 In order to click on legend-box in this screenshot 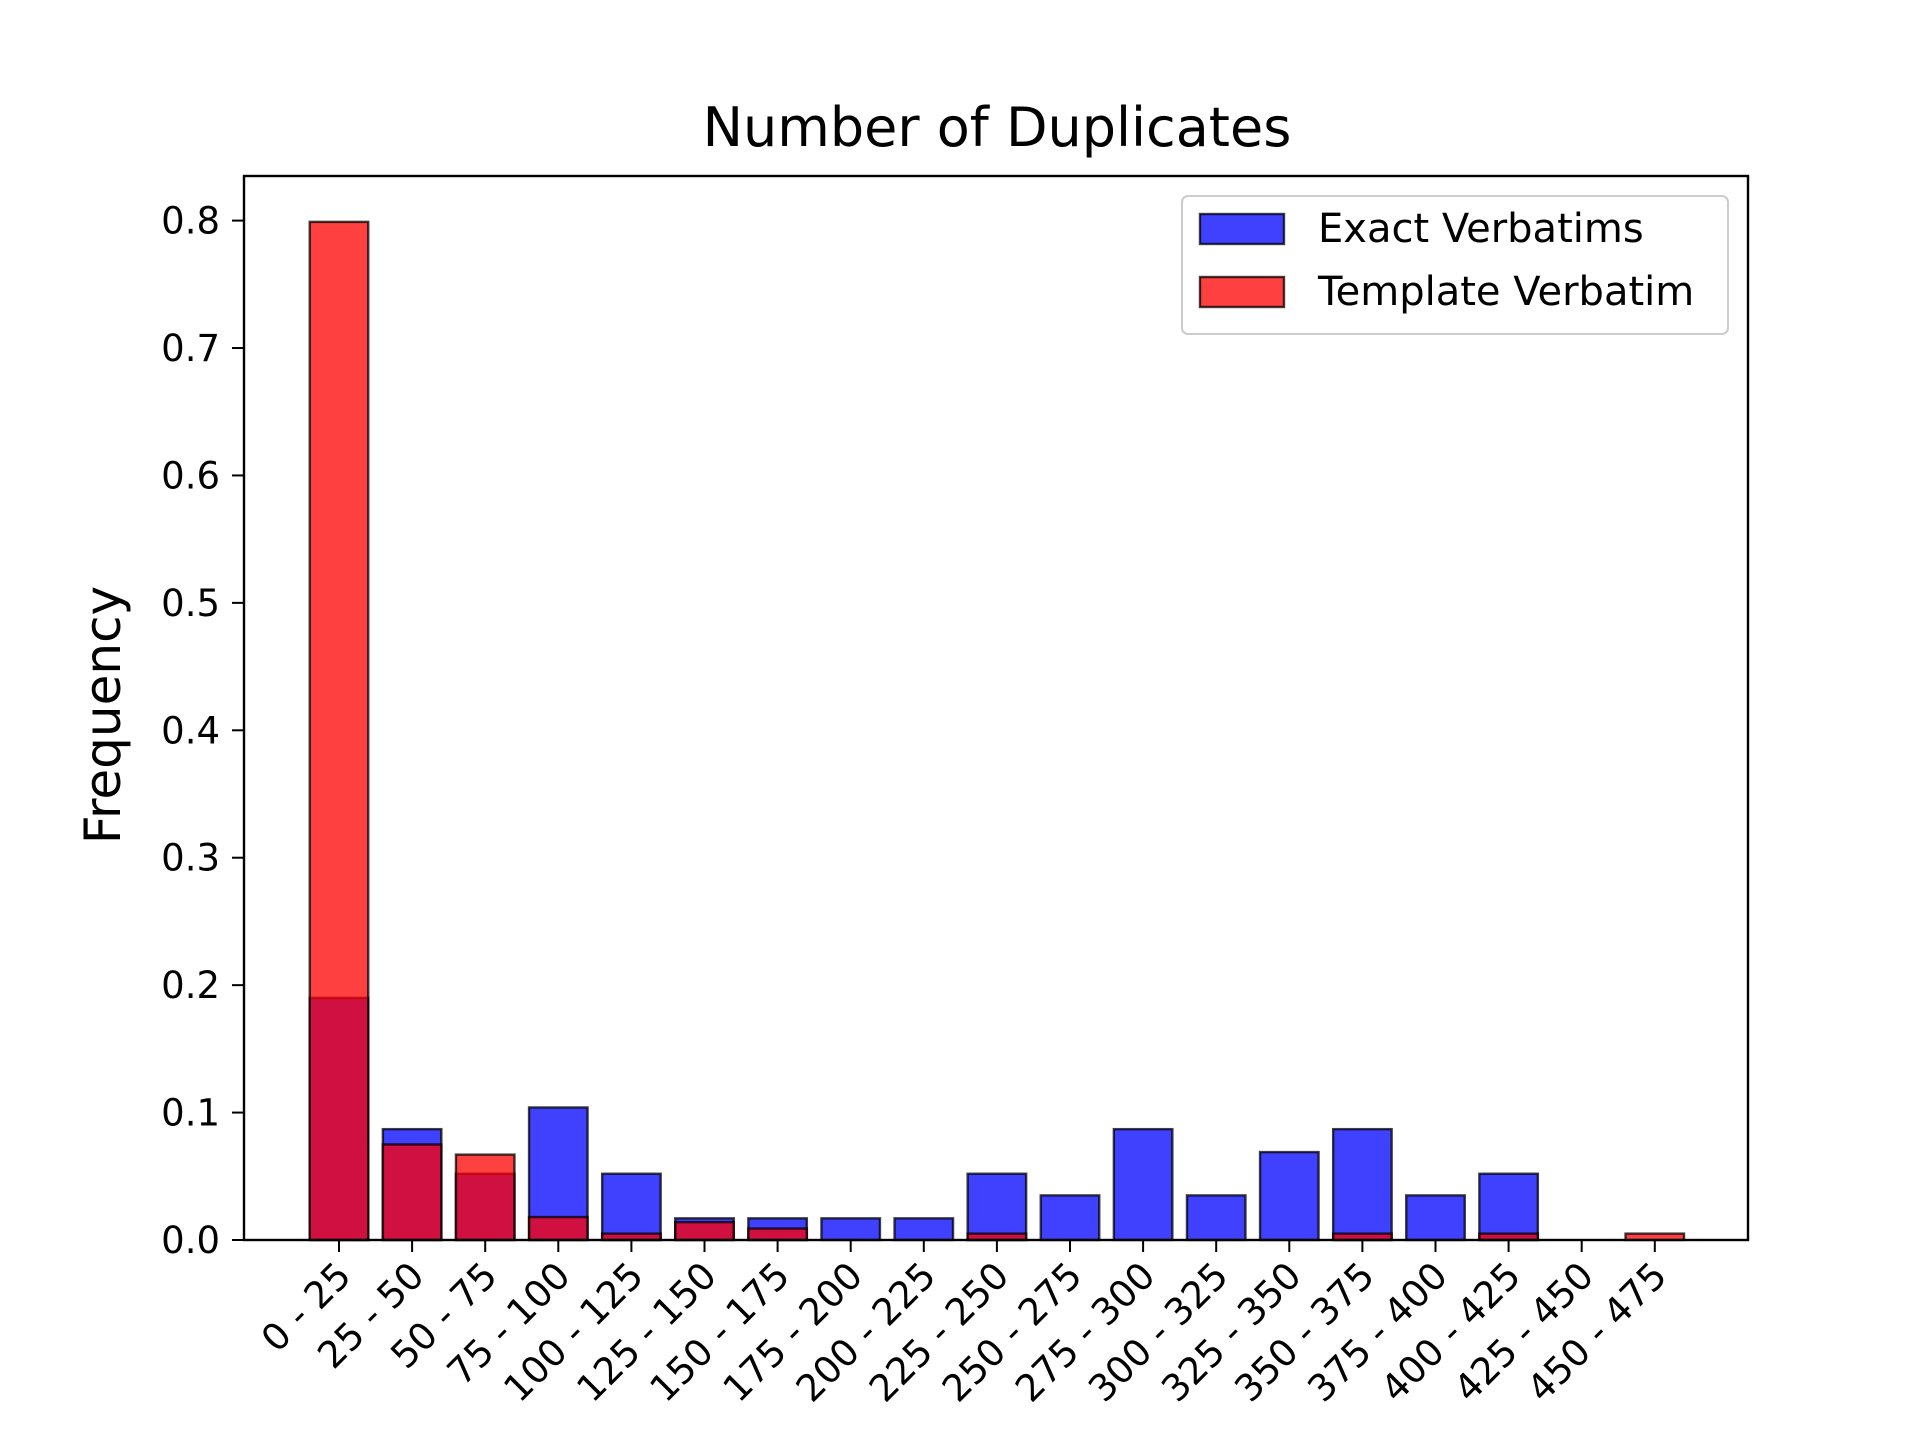, I will do `click(1455, 265)`.